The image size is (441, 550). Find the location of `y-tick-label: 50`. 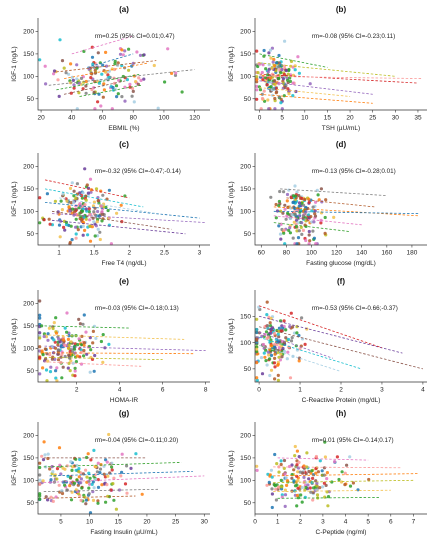

y-tick-label: 50 is located at coordinates (248, 234).